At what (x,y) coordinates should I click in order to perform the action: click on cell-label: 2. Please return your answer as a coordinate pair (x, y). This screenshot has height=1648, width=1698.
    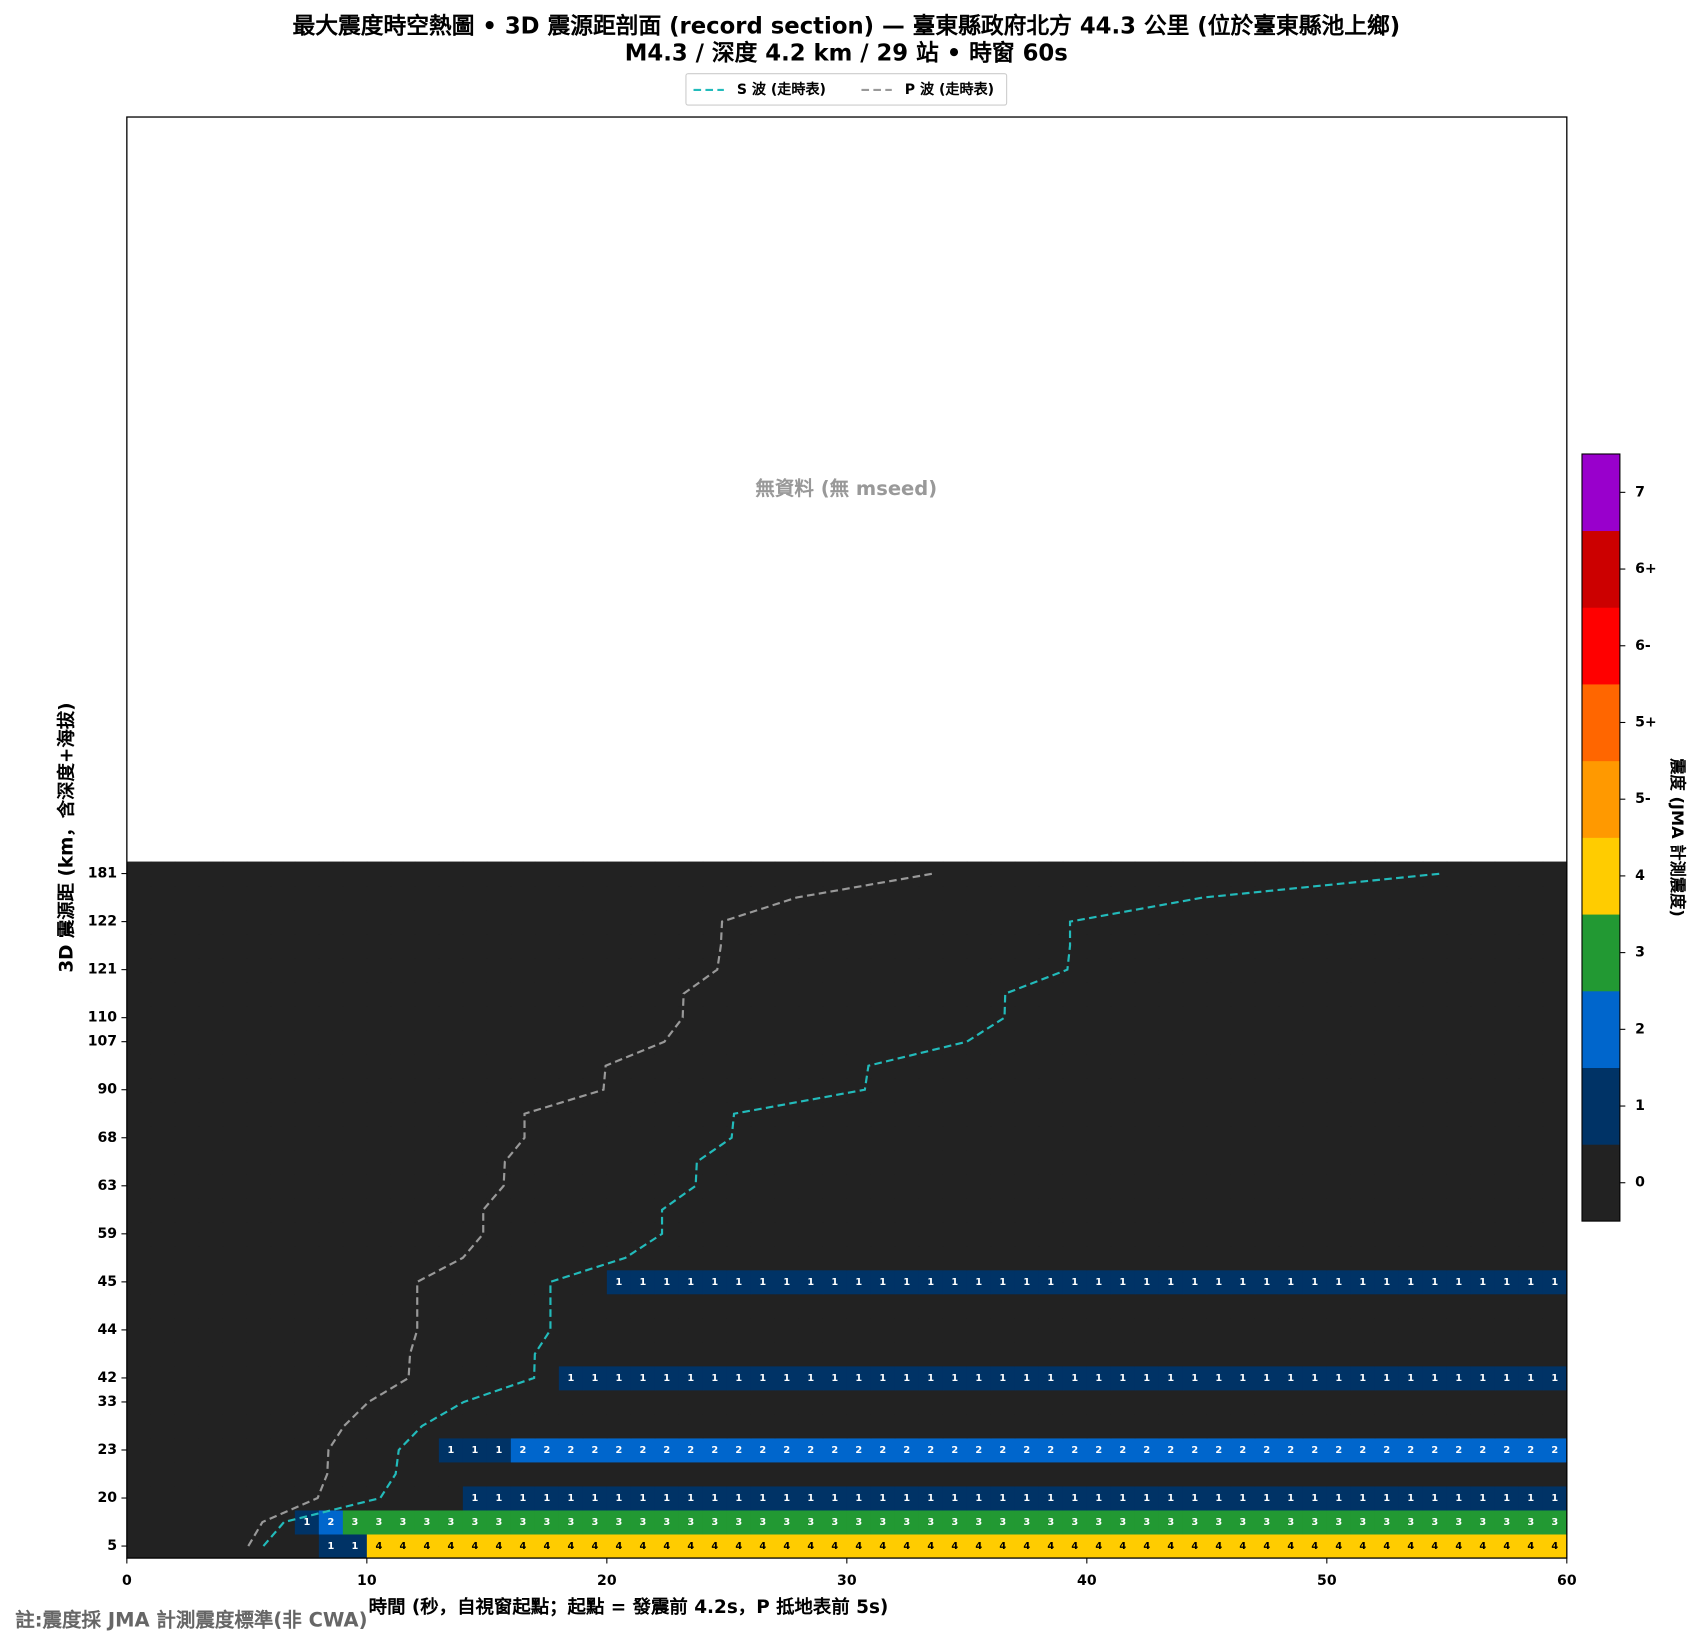
    Looking at the image, I should click on (1314, 1450).